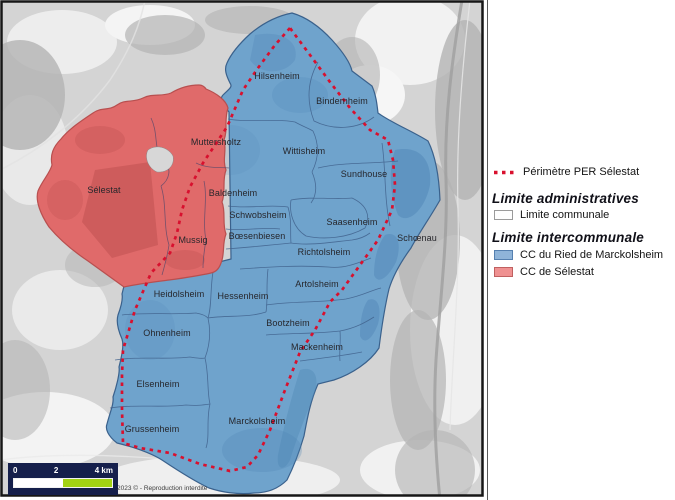 The width and height of the screenshot is (675, 500). Describe the element at coordinates (103, 470) in the screenshot. I see `scale-tick-4: 4 km` at that location.